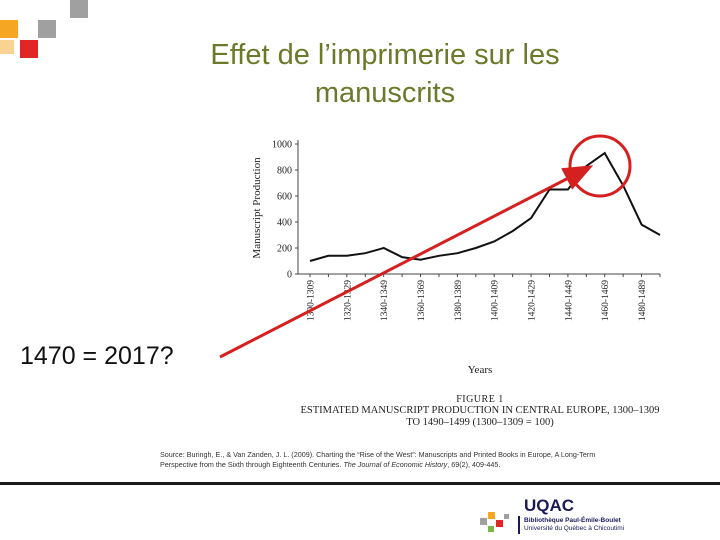  What do you see at coordinates (459, 300) in the screenshot?
I see `x-tick-label: 1380-1389` at bounding box center [459, 300].